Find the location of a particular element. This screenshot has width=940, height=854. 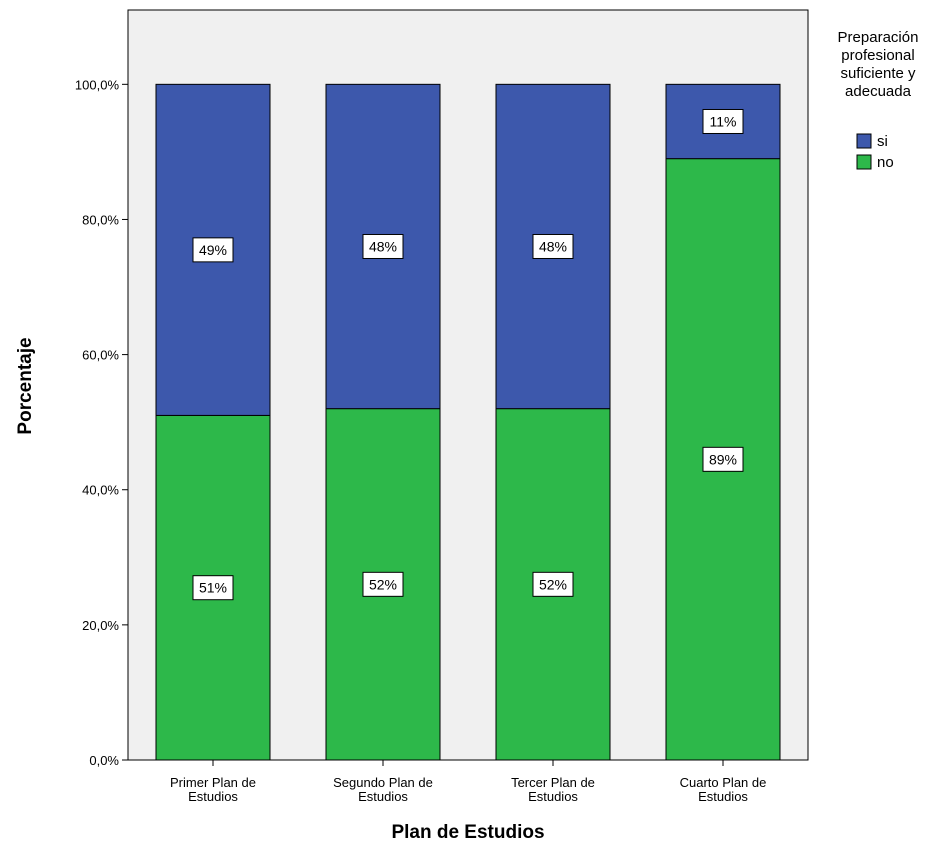

data-label: 51% is located at coordinates (213, 588).